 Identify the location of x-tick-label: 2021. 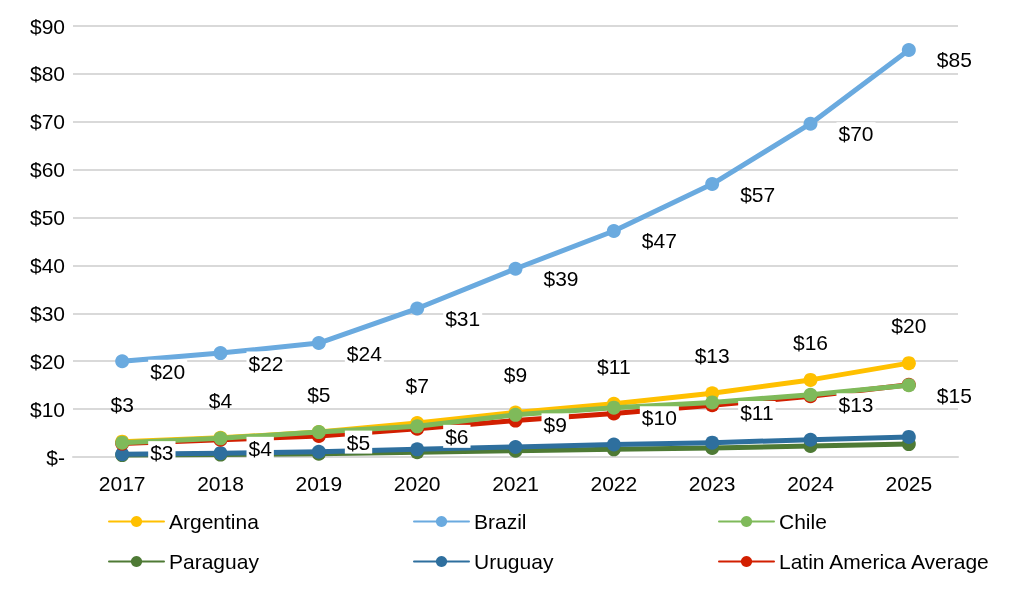
(515, 483).